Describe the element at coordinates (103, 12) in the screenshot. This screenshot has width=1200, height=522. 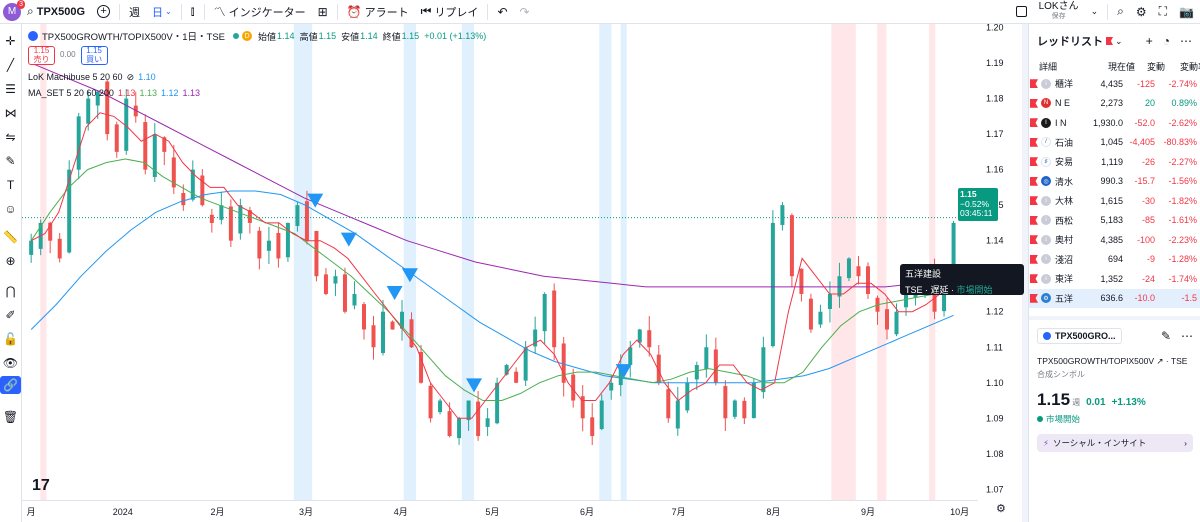
I see `compare-add-symbol-button: +` at that location.